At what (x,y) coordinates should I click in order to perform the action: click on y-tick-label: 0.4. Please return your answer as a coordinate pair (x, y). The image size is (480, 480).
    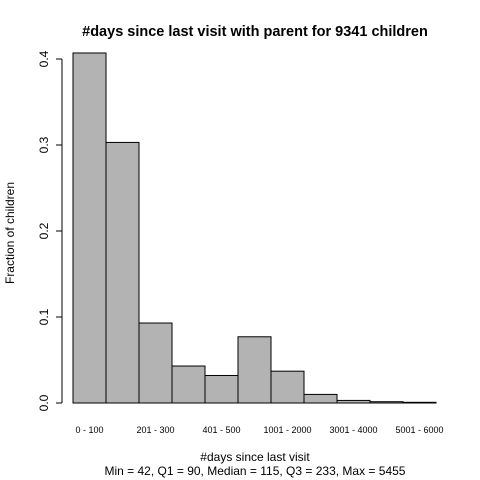
    Looking at the image, I should click on (44, 58).